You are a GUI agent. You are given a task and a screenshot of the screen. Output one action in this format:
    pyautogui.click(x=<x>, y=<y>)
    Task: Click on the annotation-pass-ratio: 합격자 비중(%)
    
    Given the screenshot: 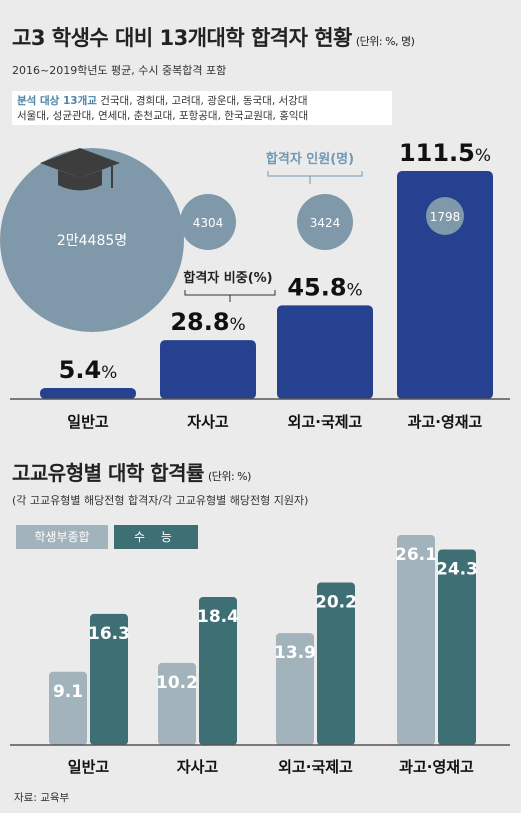 What is the action you would take?
    pyautogui.click(x=227, y=278)
    